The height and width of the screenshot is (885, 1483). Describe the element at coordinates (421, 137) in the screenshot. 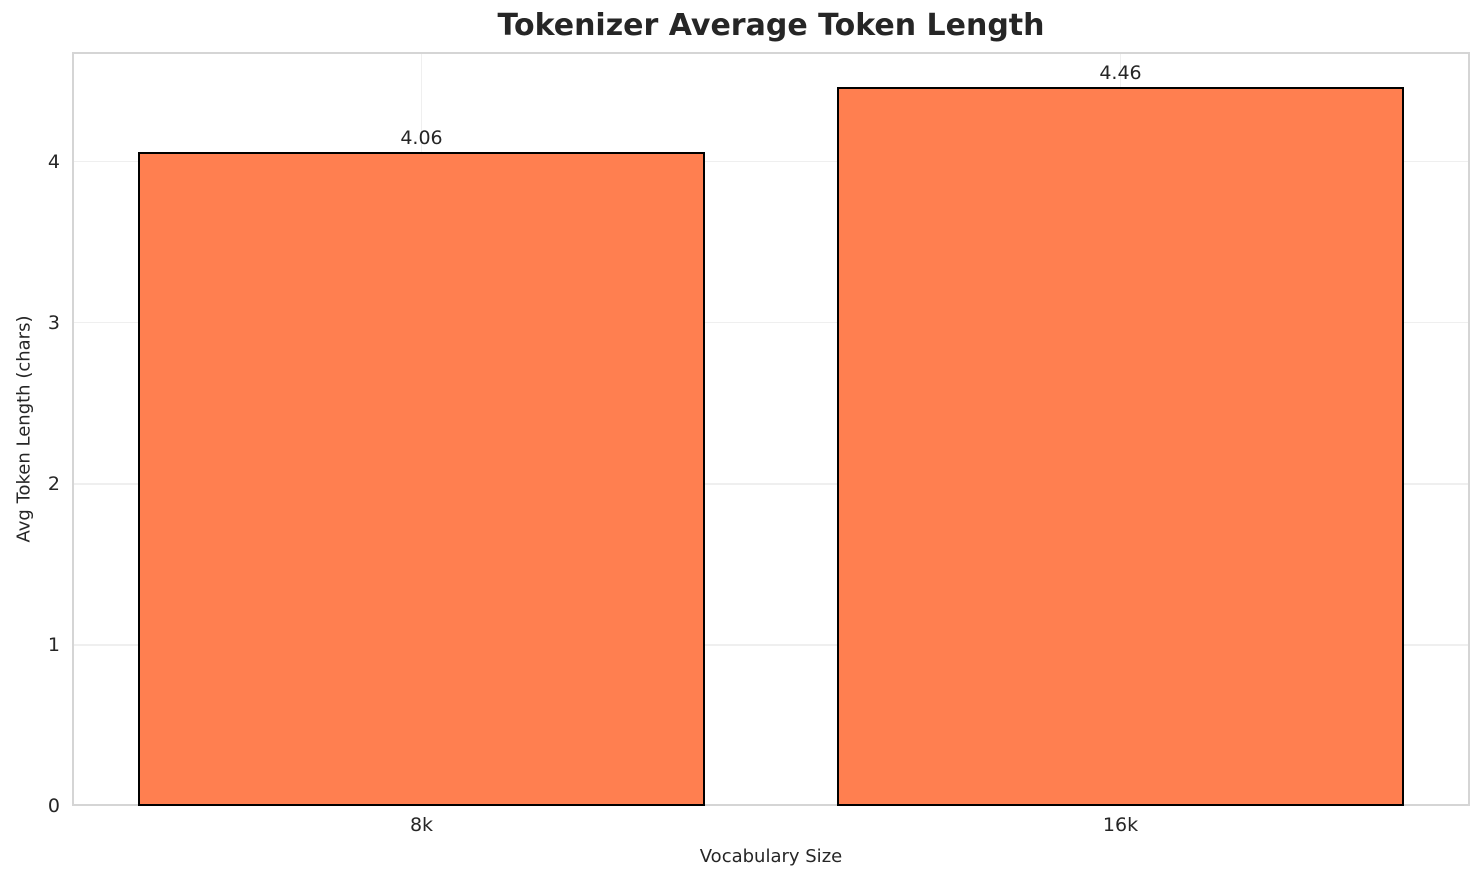

I see `bar-value-label-8k: 4.06` at that location.